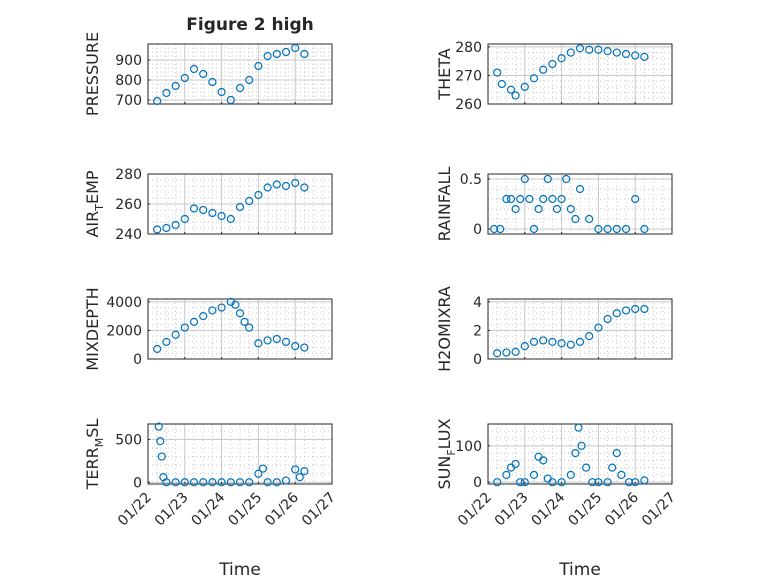 The height and width of the screenshot is (587, 778). I want to click on y-axis-label: TERRMSL, so click(94, 455).